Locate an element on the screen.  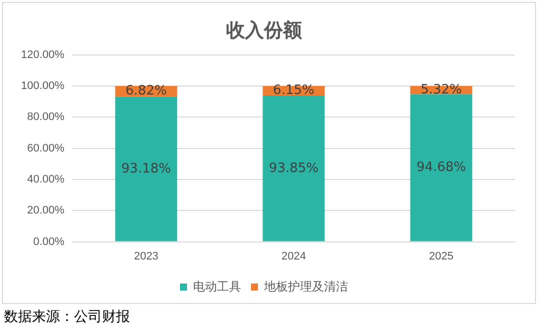
y-tick-label: 60.00% is located at coordinates (46, 148).